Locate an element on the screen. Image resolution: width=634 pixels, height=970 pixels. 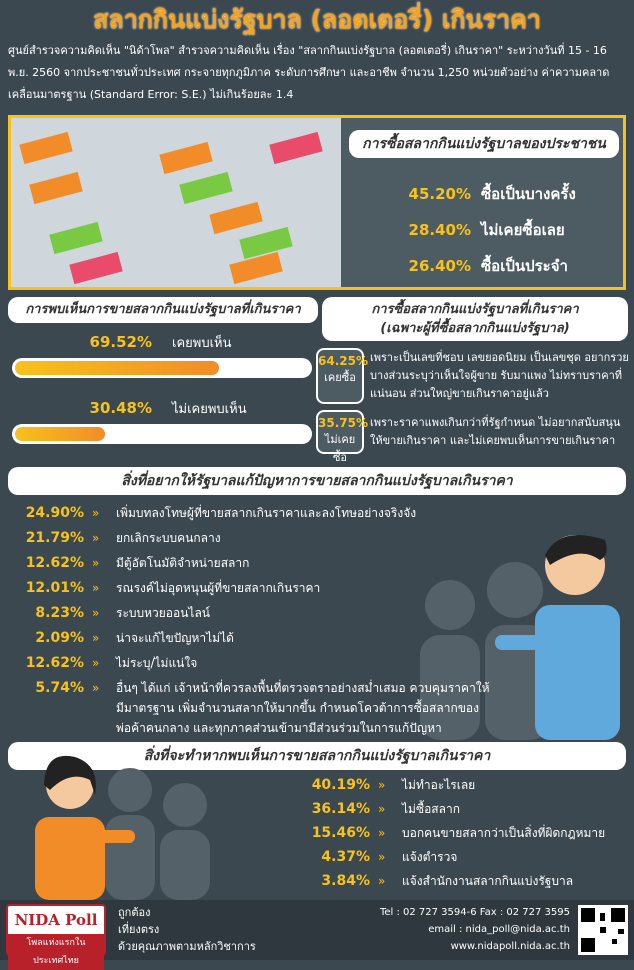
label: ซื้อเป็นประจำ is located at coordinates (524, 266).